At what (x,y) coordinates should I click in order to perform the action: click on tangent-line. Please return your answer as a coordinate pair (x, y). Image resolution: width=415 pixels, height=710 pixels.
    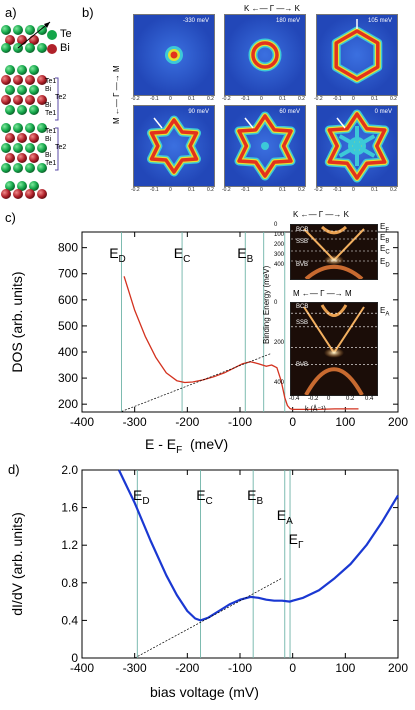
    Looking at the image, I should click on (196, 382).